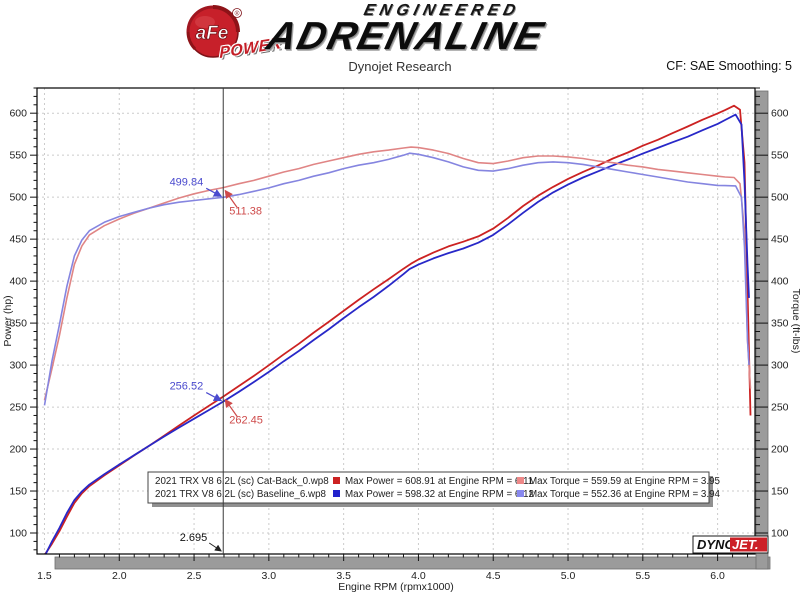  I want to click on legend-run-1-power-swatch, so click(336, 480).